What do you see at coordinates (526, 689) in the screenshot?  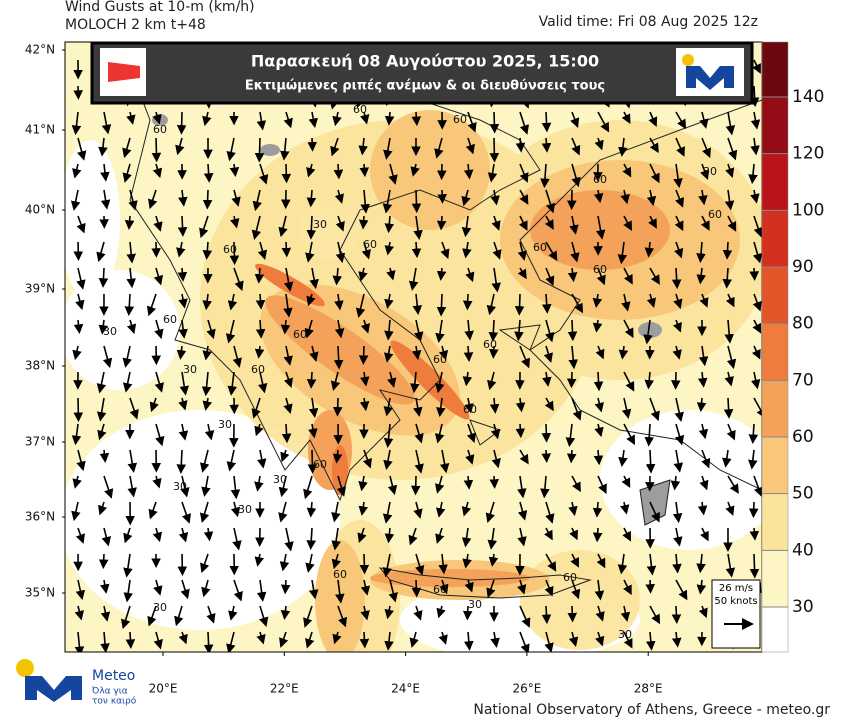 I see `longitude-label: 26°E` at bounding box center [526, 689].